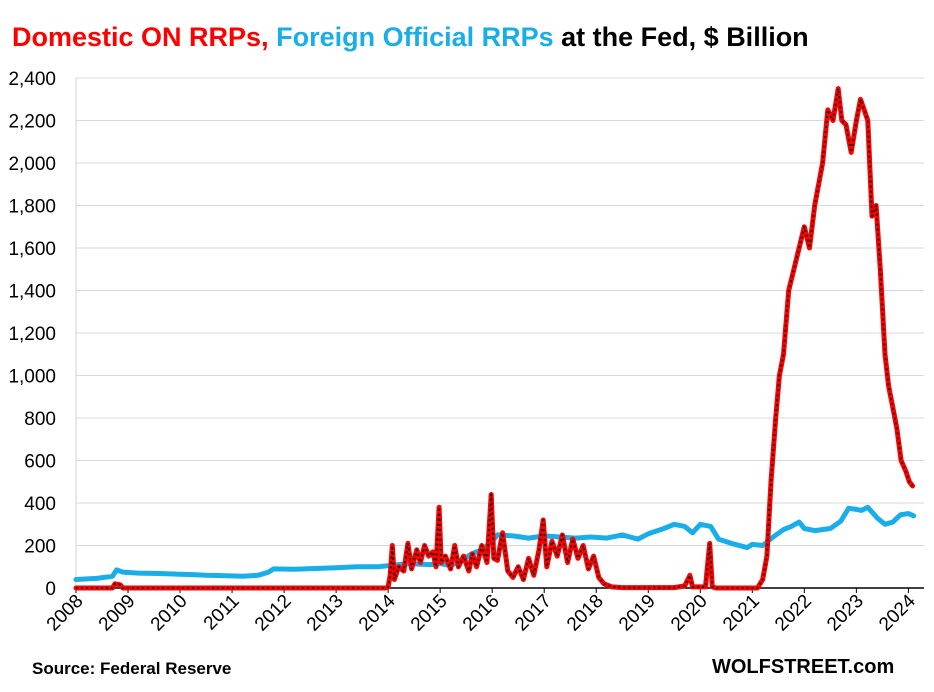 The height and width of the screenshot is (692, 934). What do you see at coordinates (637, 613) in the screenshot?
I see `x-tick-label: 2019` at bounding box center [637, 613].